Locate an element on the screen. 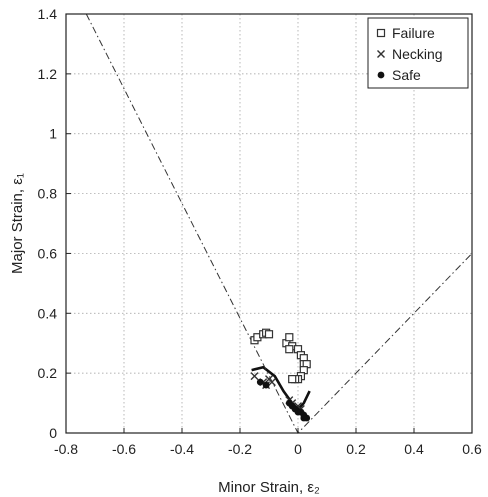 This screenshot has width=488, height=497. legend: Failure Necking Safe is located at coordinates (418, 53).